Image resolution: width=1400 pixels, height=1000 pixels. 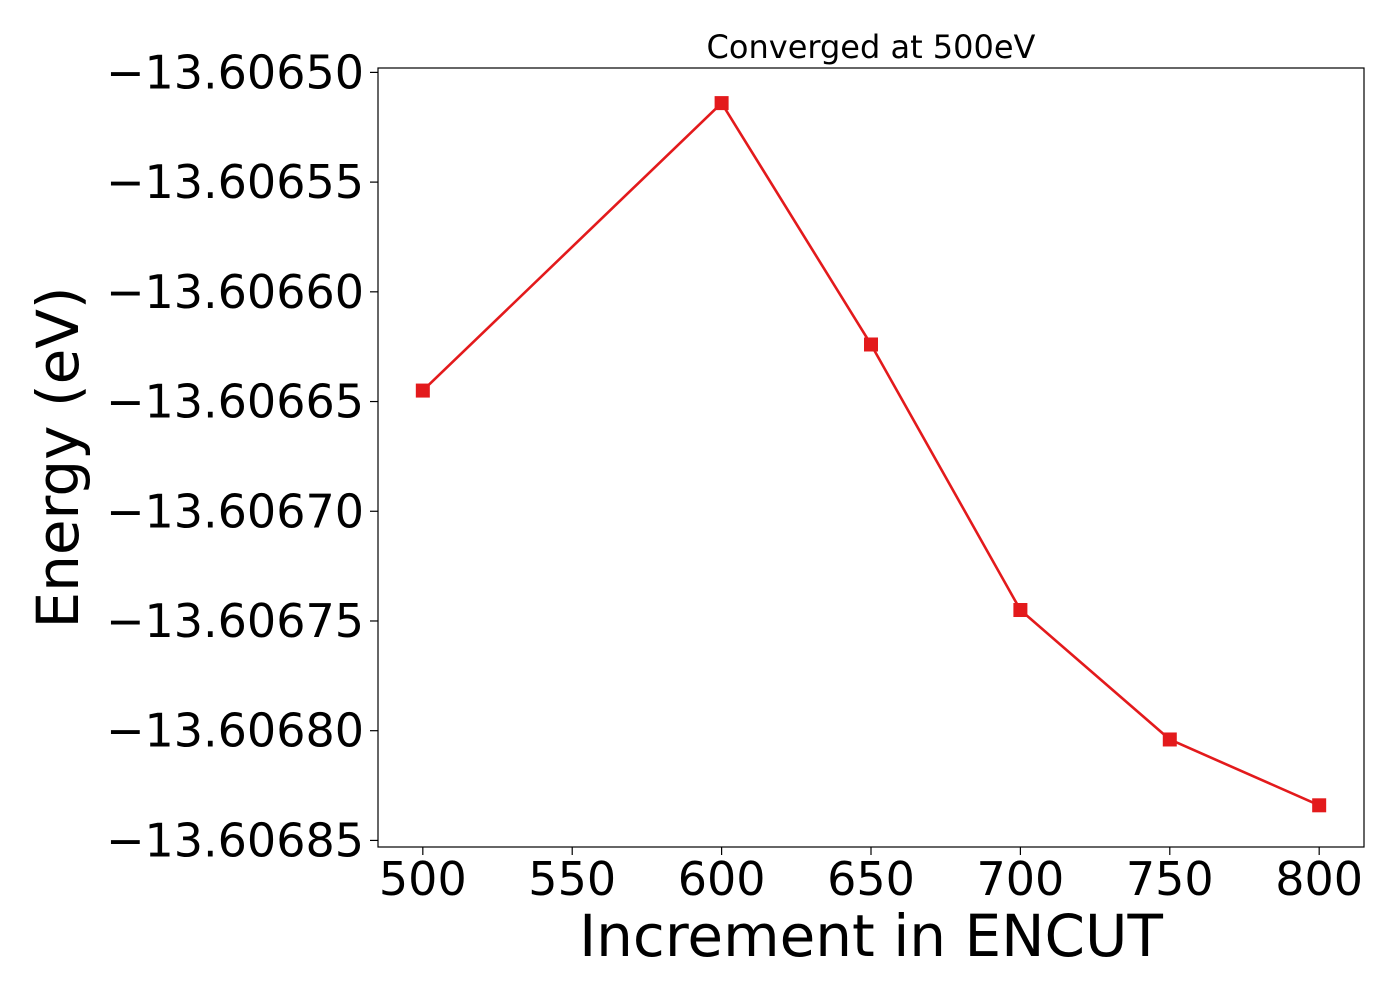 I want to click on y-tick-label: −13.60655, so click(x=235, y=182).